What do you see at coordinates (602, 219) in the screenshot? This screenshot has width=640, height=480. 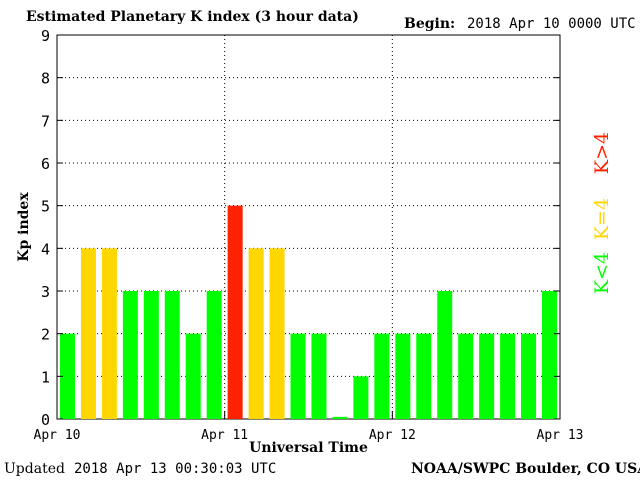 I see `legend-label: K=4` at bounding box center [602, 219].